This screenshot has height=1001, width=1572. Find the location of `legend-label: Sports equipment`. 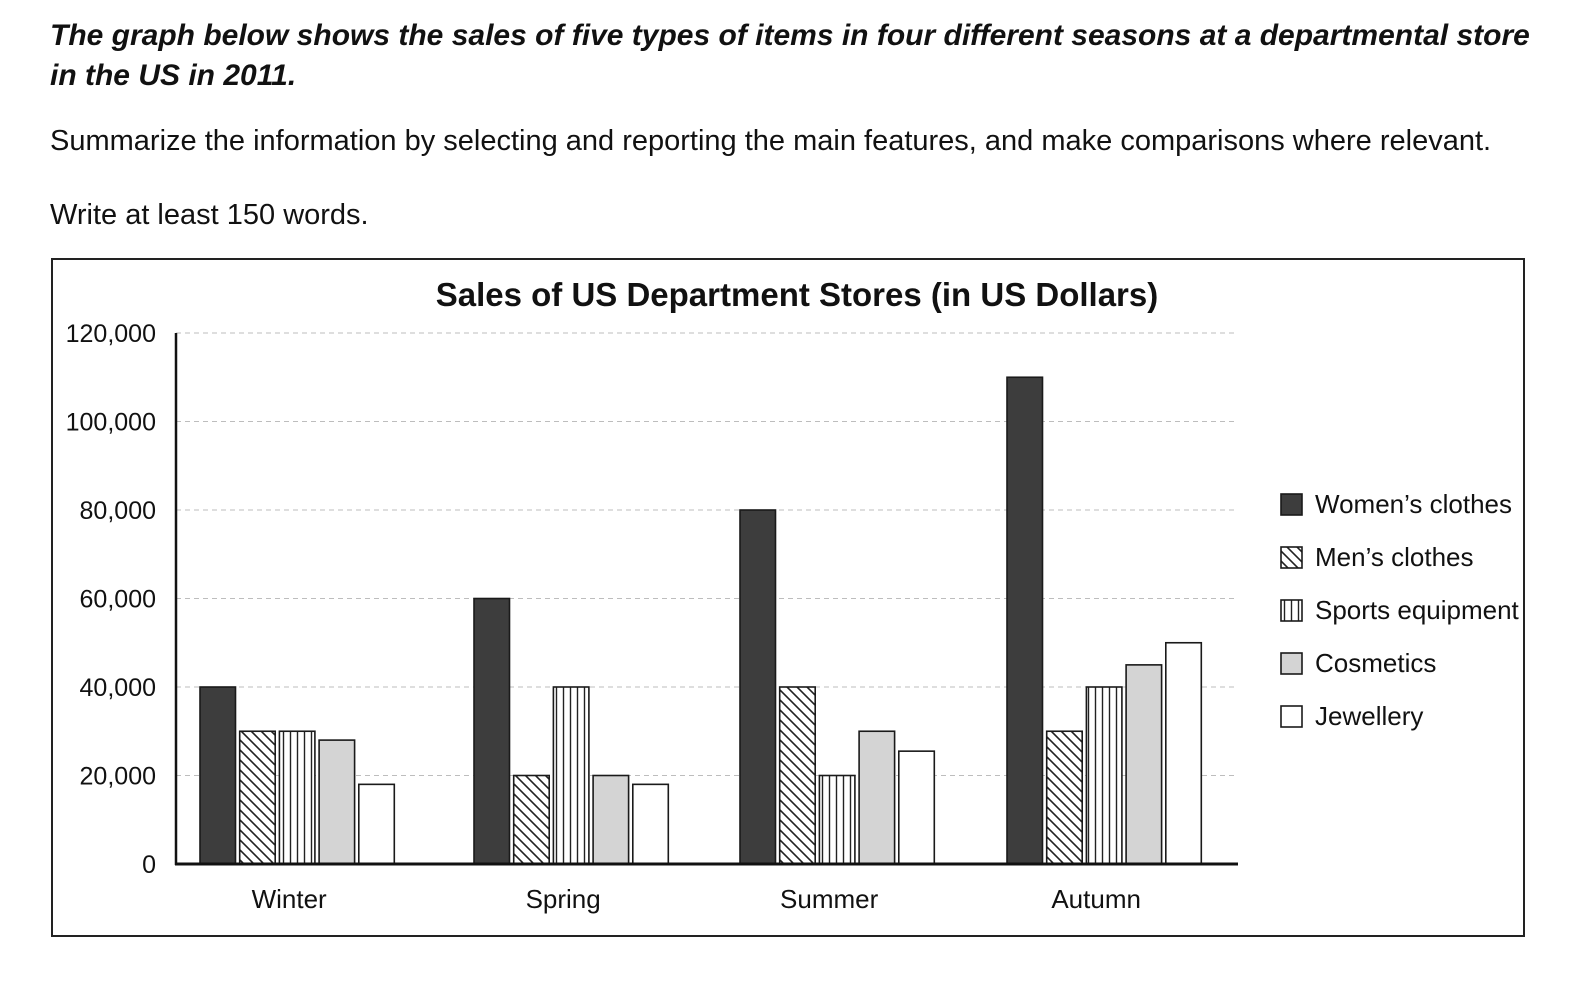

legend-label: Sports equipment is located at coordinates (1417, 610).